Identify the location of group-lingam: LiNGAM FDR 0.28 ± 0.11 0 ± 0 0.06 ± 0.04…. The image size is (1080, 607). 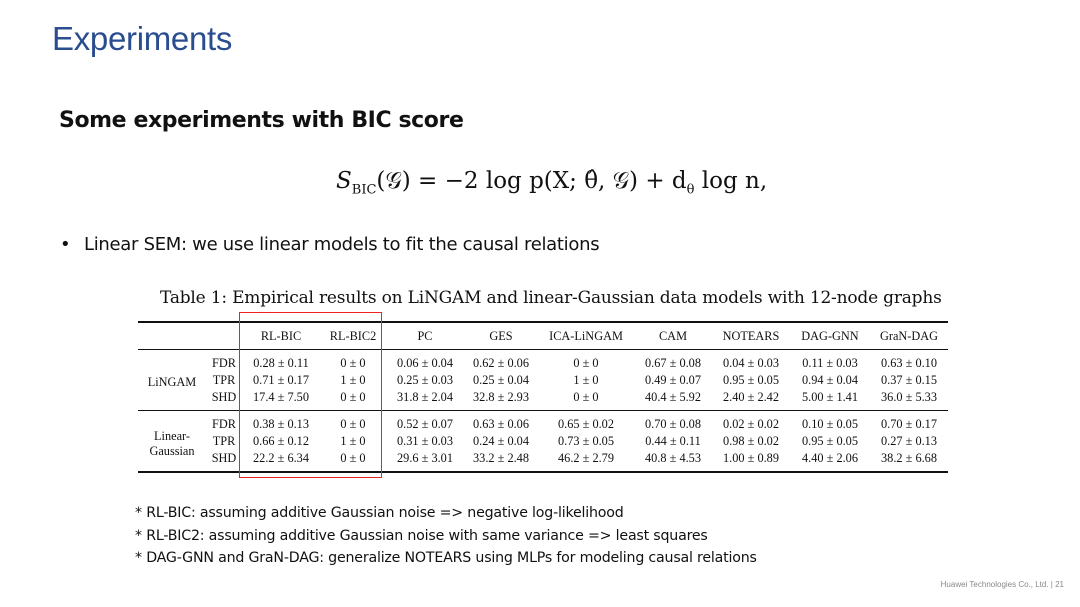
(543, 380).